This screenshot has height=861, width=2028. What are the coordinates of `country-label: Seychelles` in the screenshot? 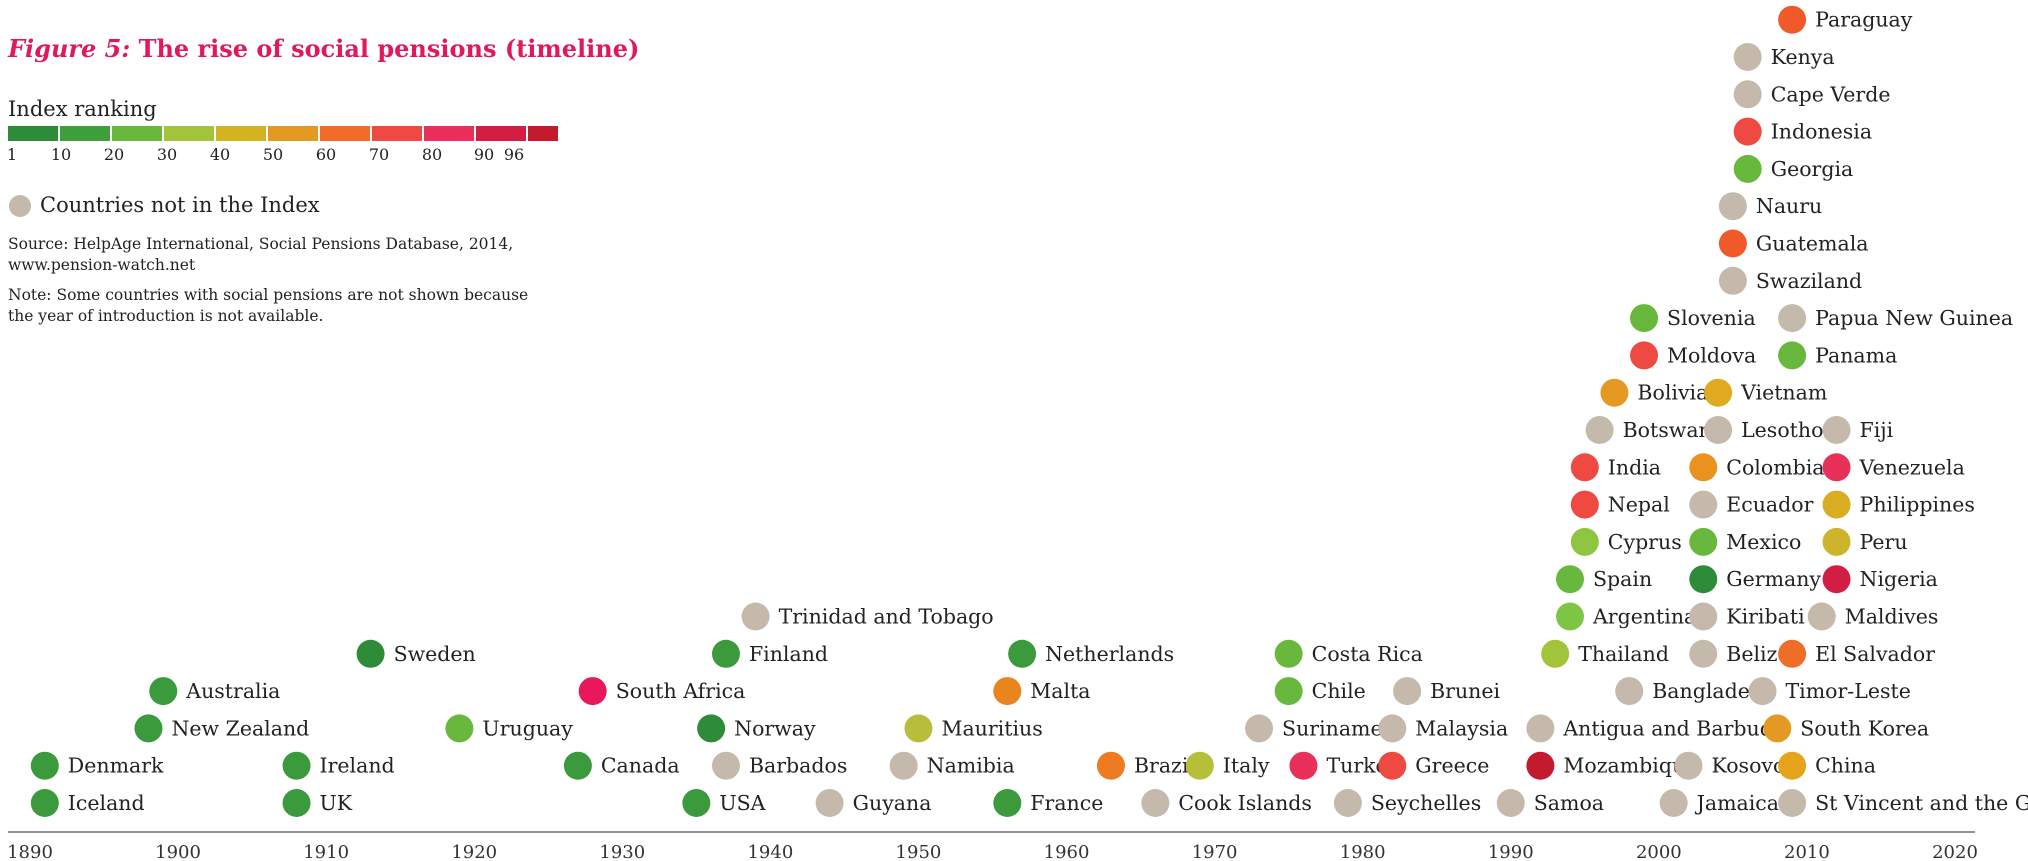 It's located at (1426, 803).